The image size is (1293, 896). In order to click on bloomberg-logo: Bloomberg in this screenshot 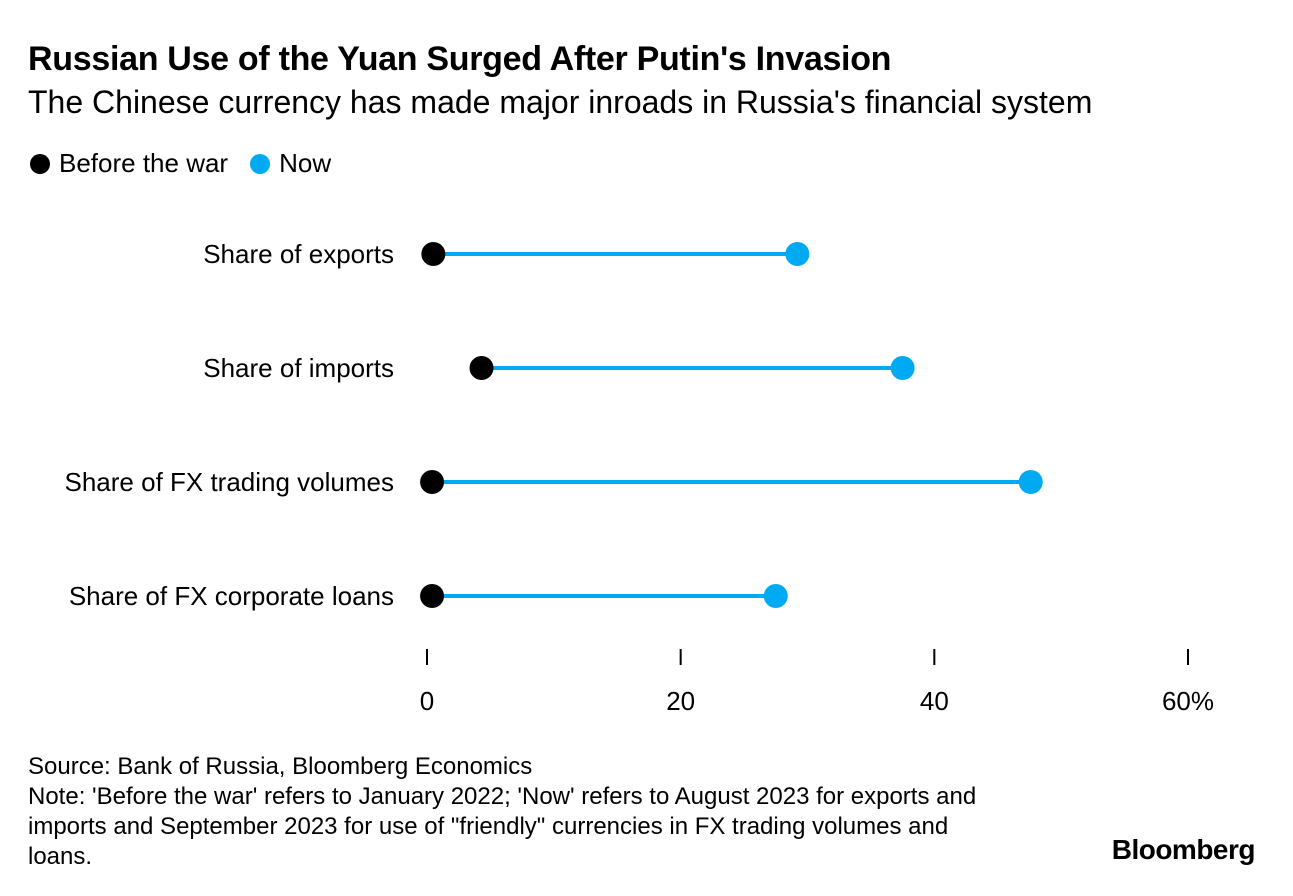, I will do `click(1183, 849)`.